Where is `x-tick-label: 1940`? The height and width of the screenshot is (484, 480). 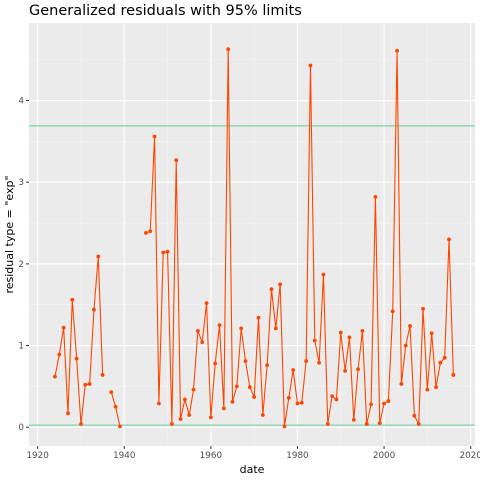
x-tick-label: 1940 is located at coordinates (124, 456).